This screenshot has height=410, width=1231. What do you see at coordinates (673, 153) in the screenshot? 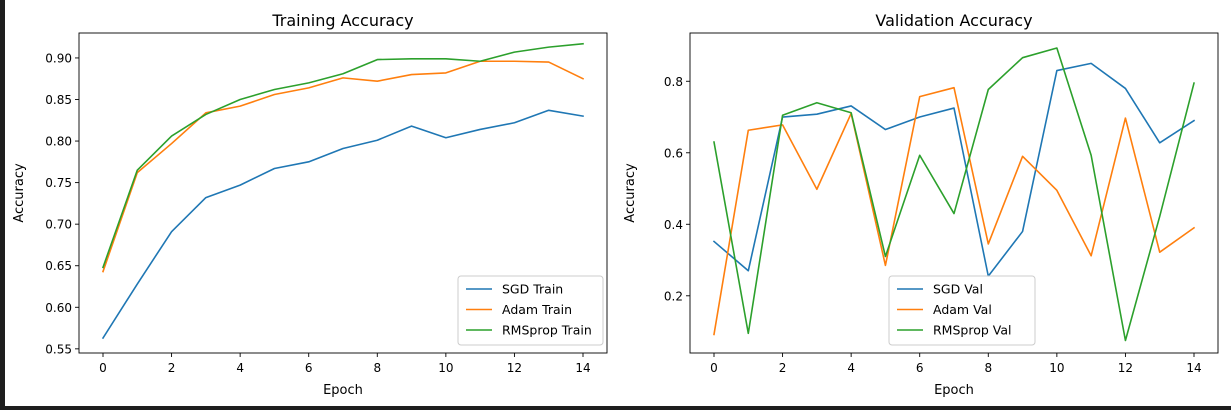
I see `y-tick-label: 0.6` at bounding box center [673, 153].